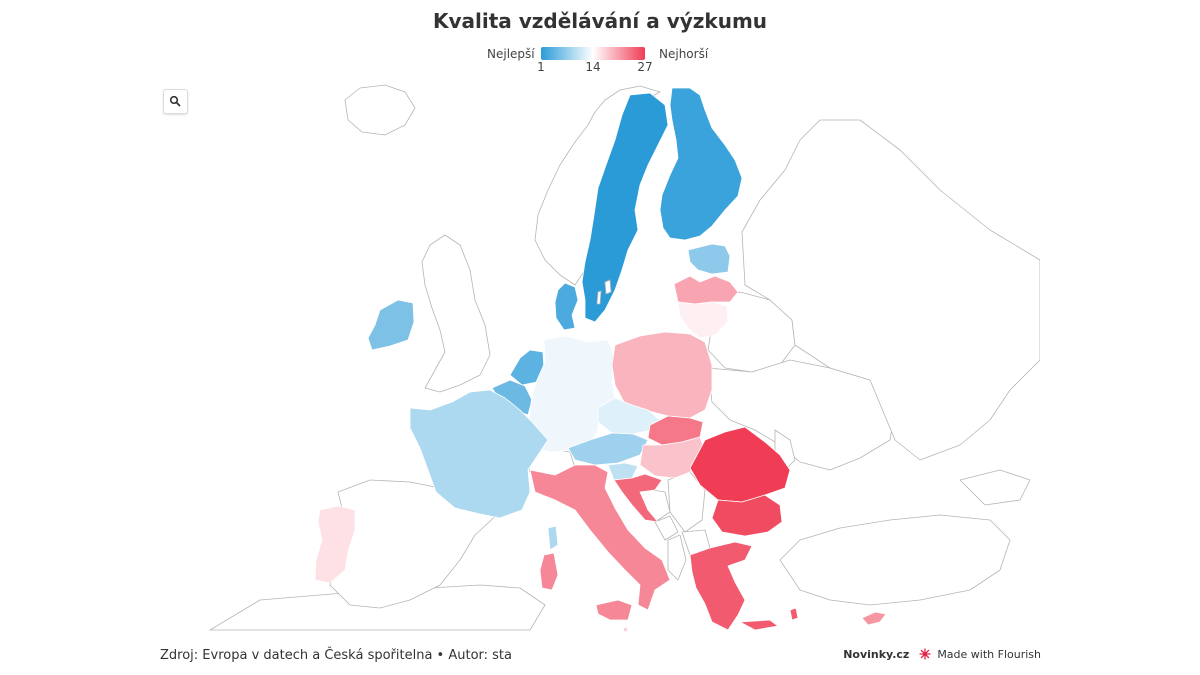  What do you see at coordinates (895, 560) in the screenshot?
I see `country-turkey` at bounding box center [895, 560].